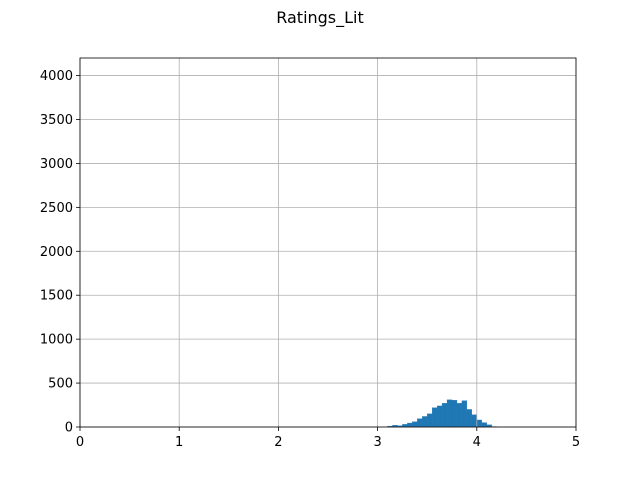 The image size is (640, 480). I want to click on y-tick-label: 2500, so click(56, 208).